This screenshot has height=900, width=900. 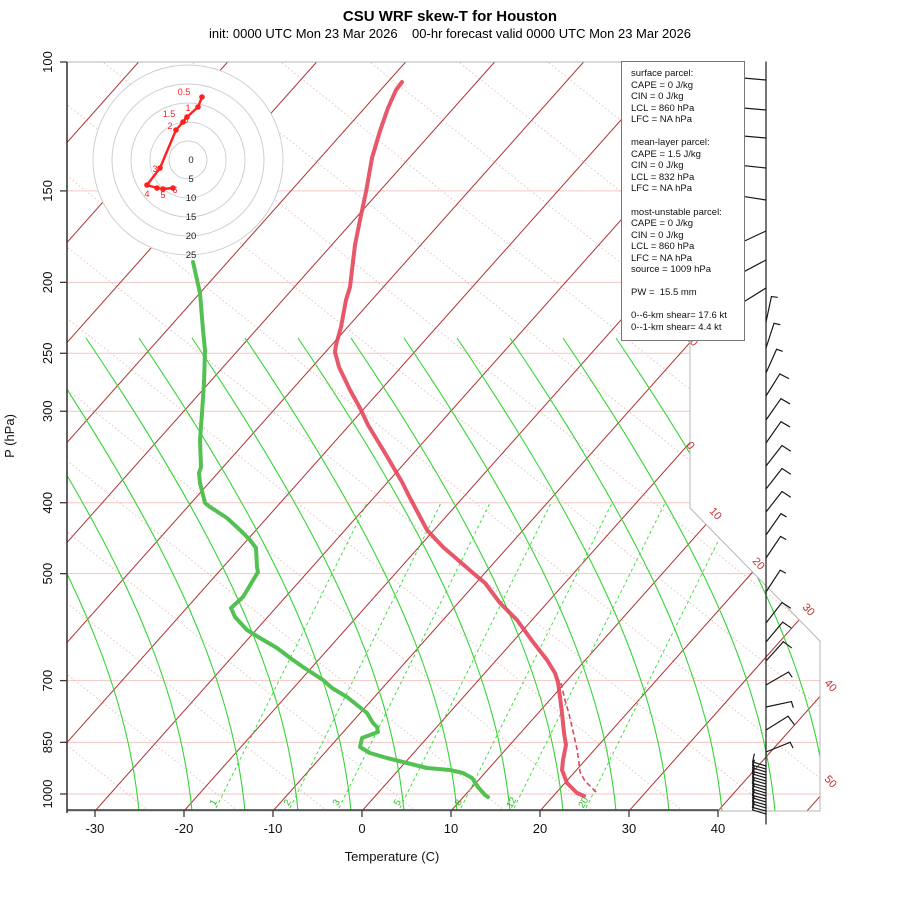 What do you see at coordinates (95, 828) in the screenshot?
I see `svg-text: -30` at bounding box center [95, 828].